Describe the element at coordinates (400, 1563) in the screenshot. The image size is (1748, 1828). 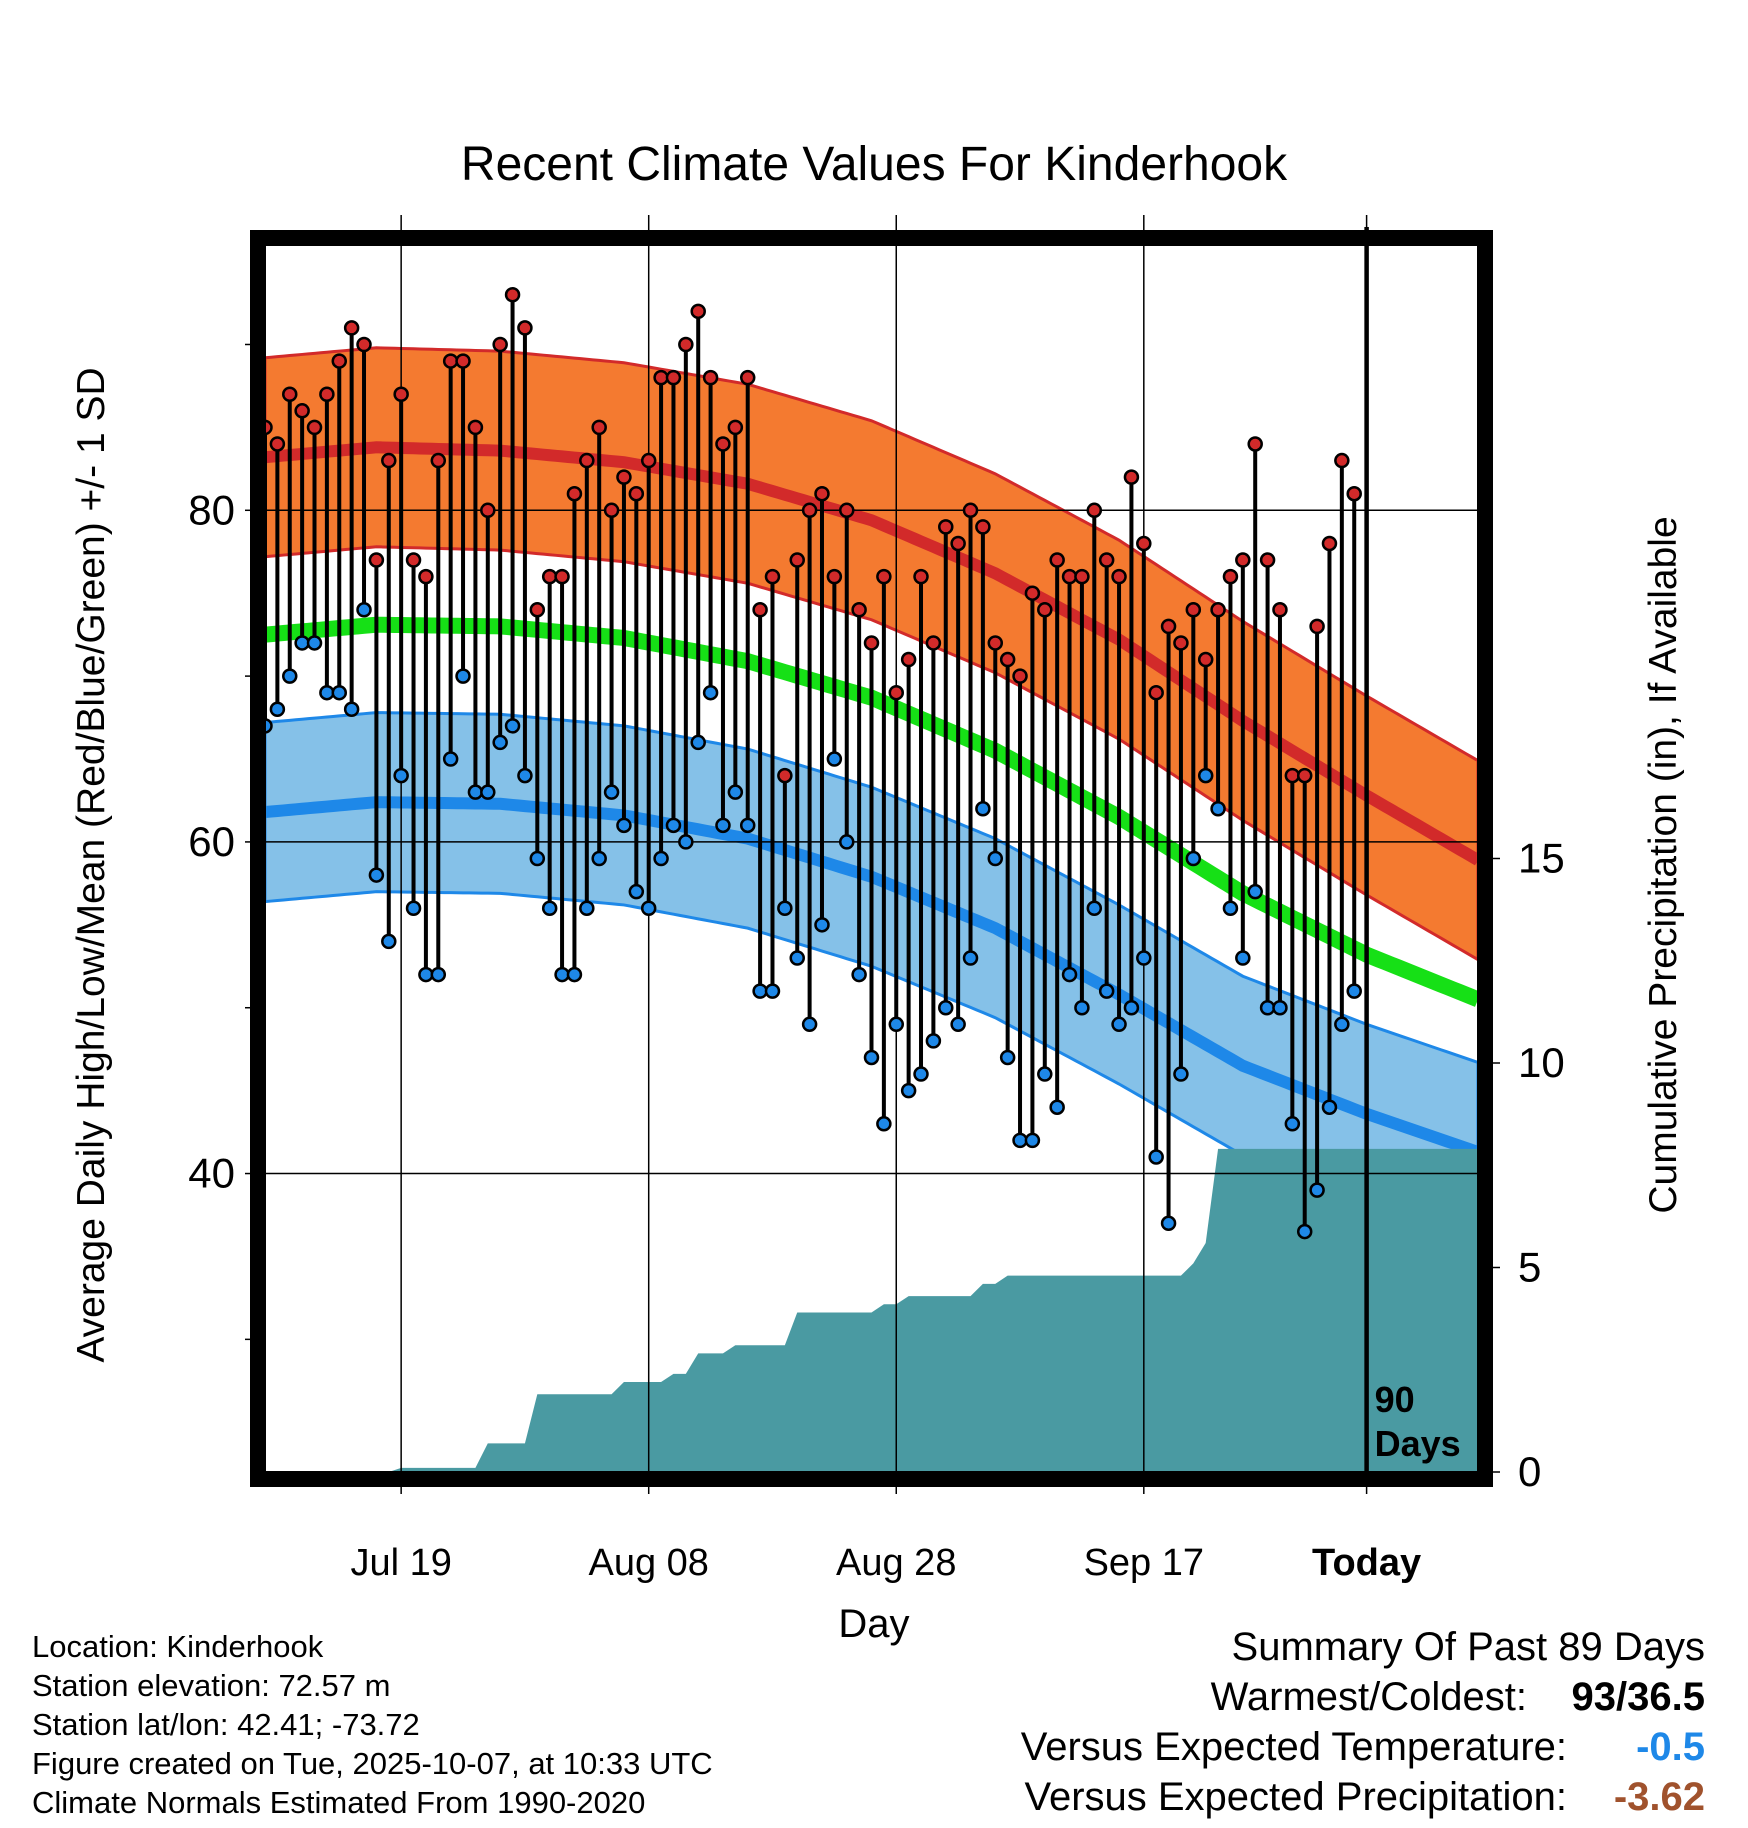
I see `x-tick-label: Jul 19` at that location.